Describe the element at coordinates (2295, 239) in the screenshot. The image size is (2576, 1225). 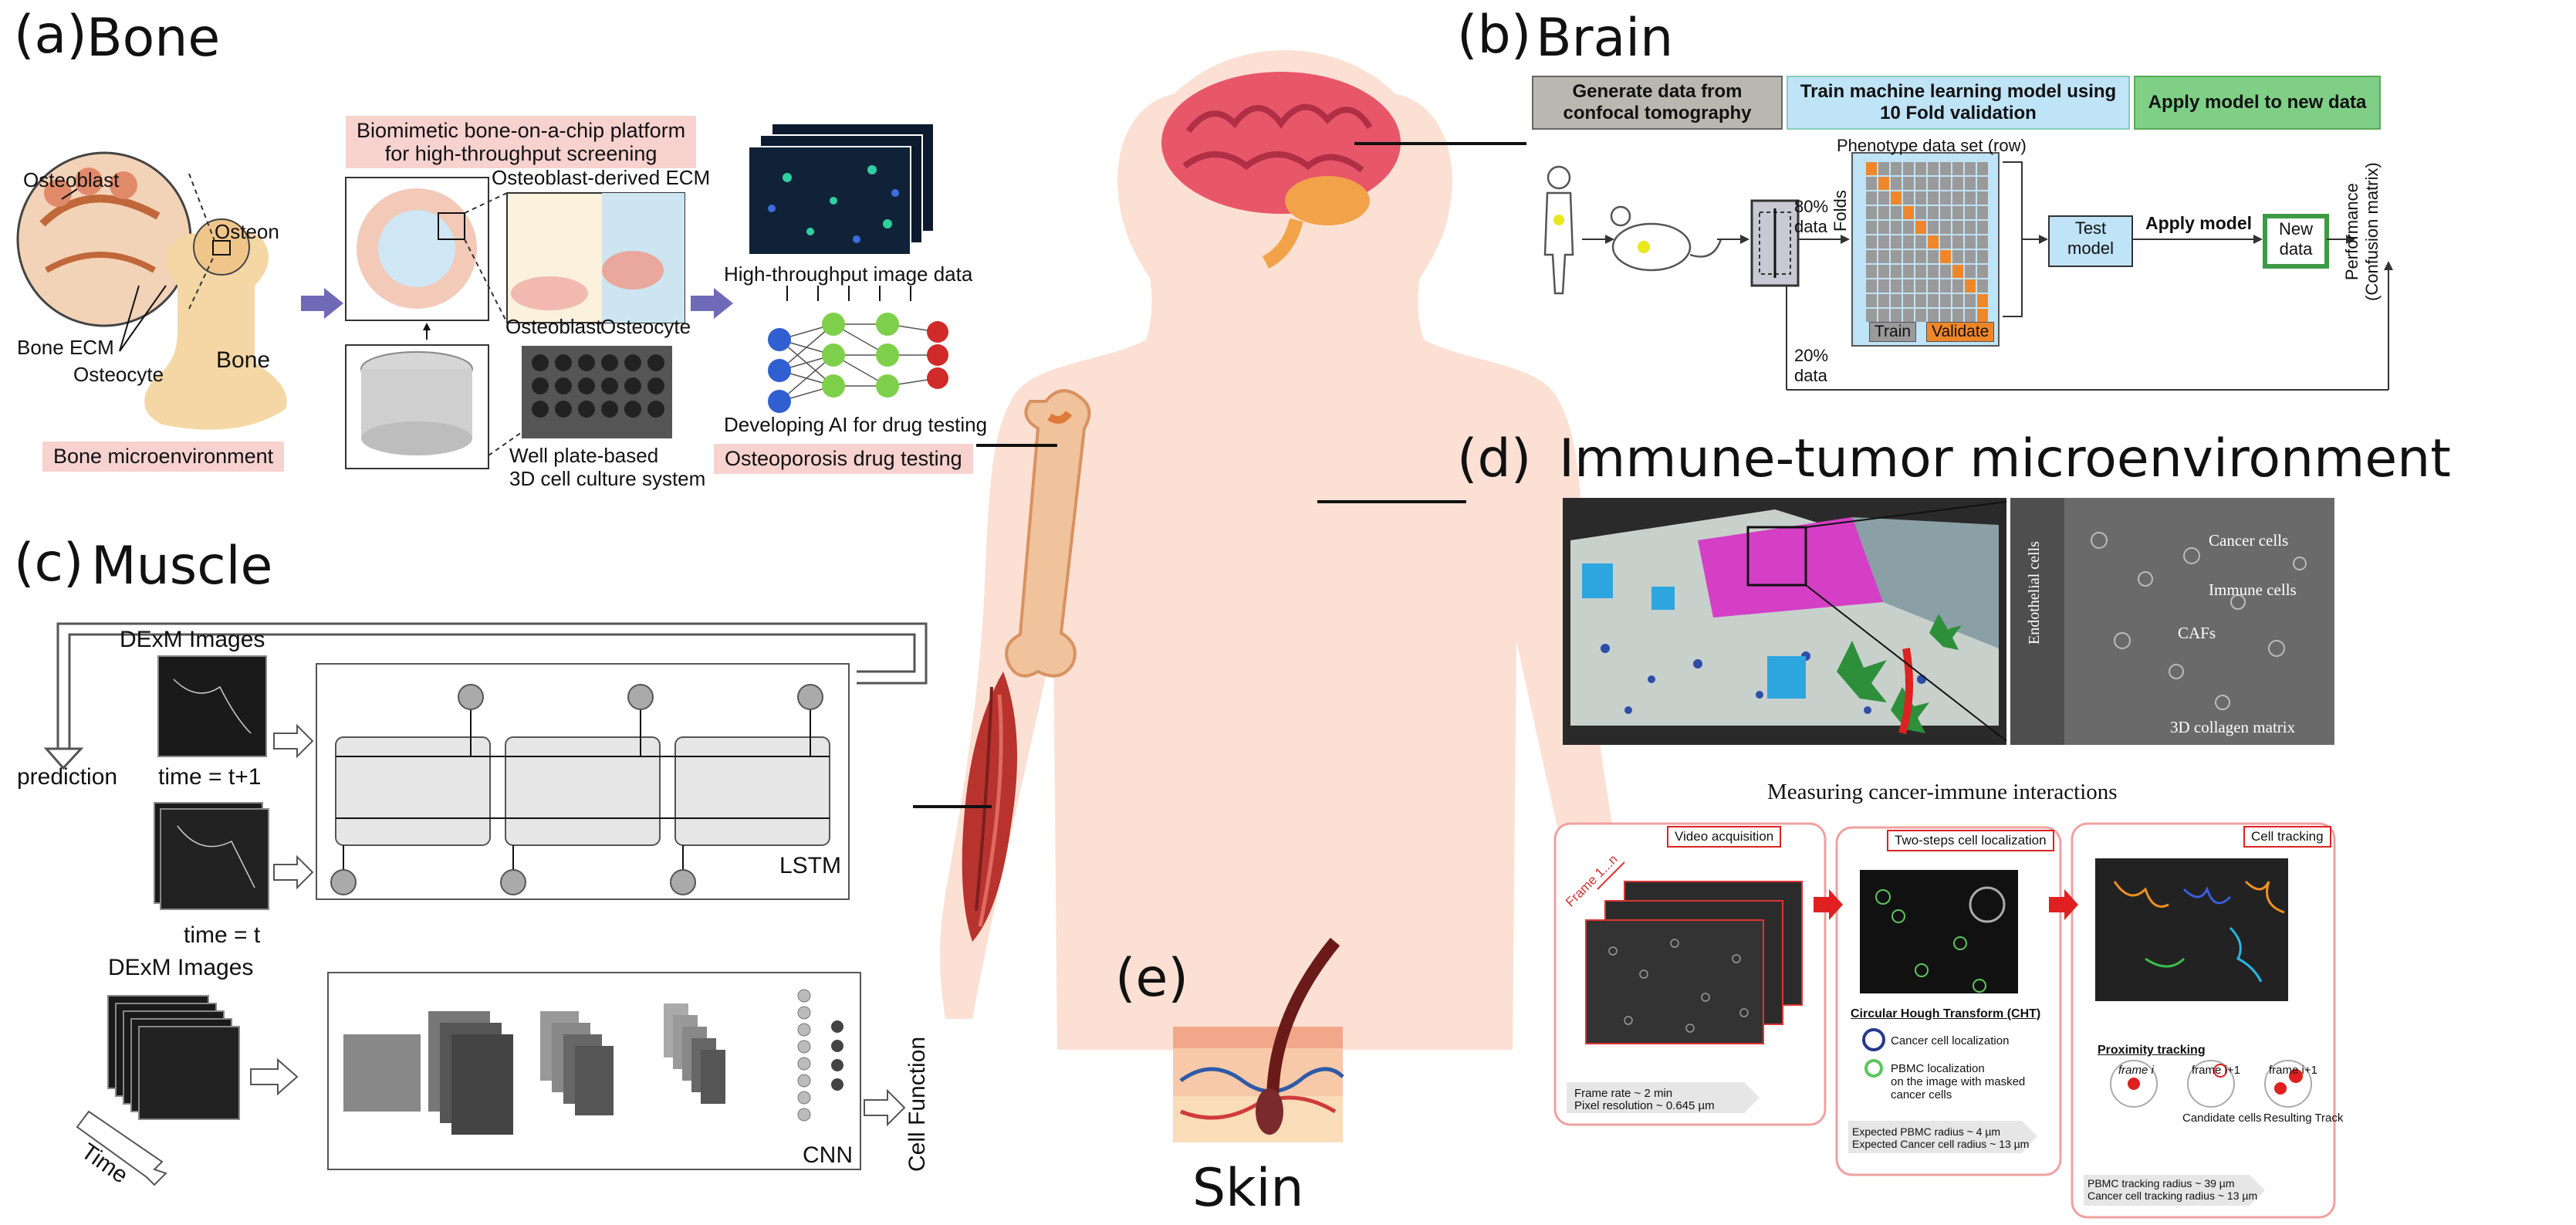
I see `label-new-data: New data` at that location.